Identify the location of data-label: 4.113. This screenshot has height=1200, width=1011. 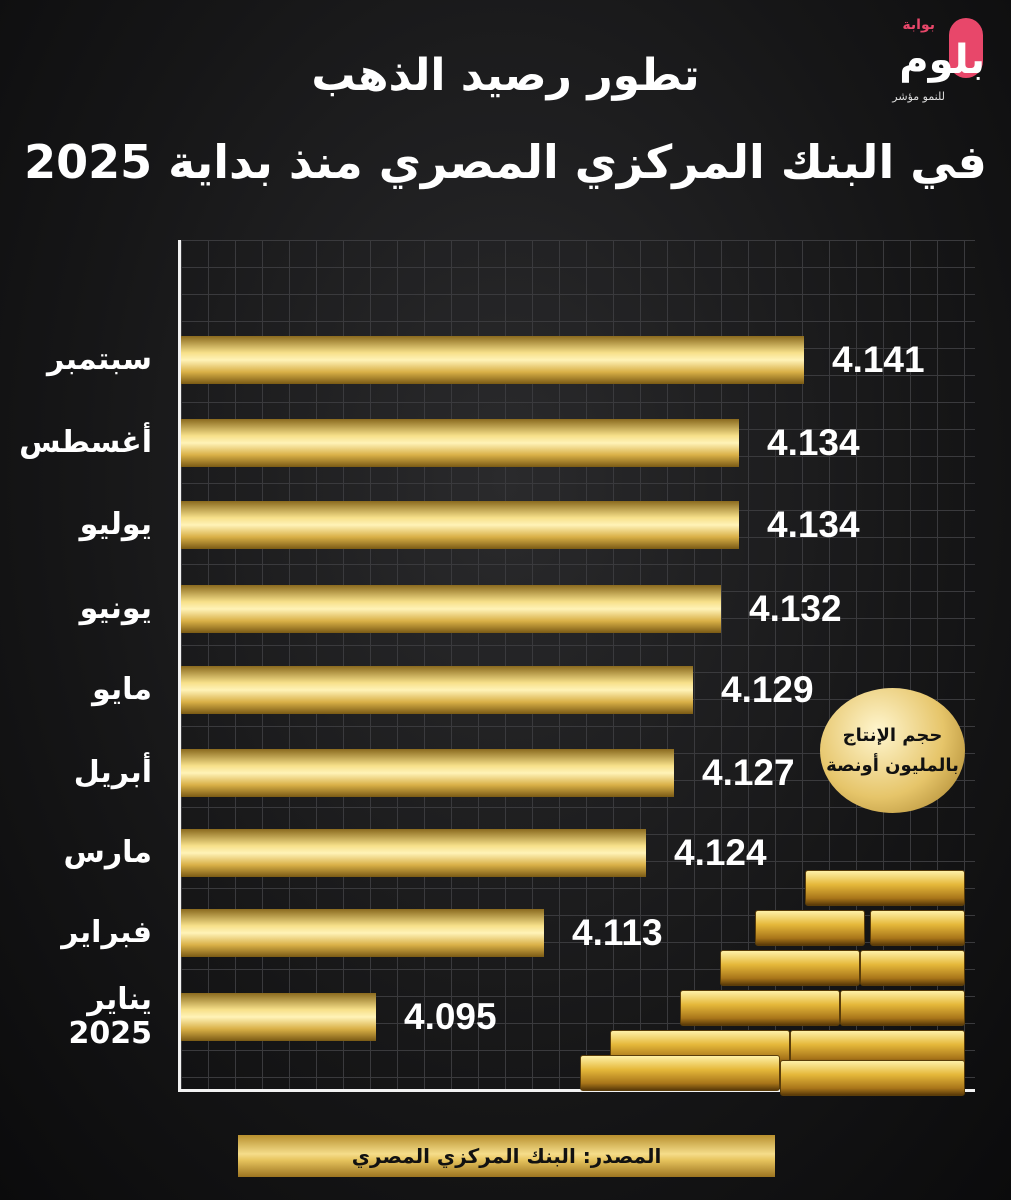
(617, 932).